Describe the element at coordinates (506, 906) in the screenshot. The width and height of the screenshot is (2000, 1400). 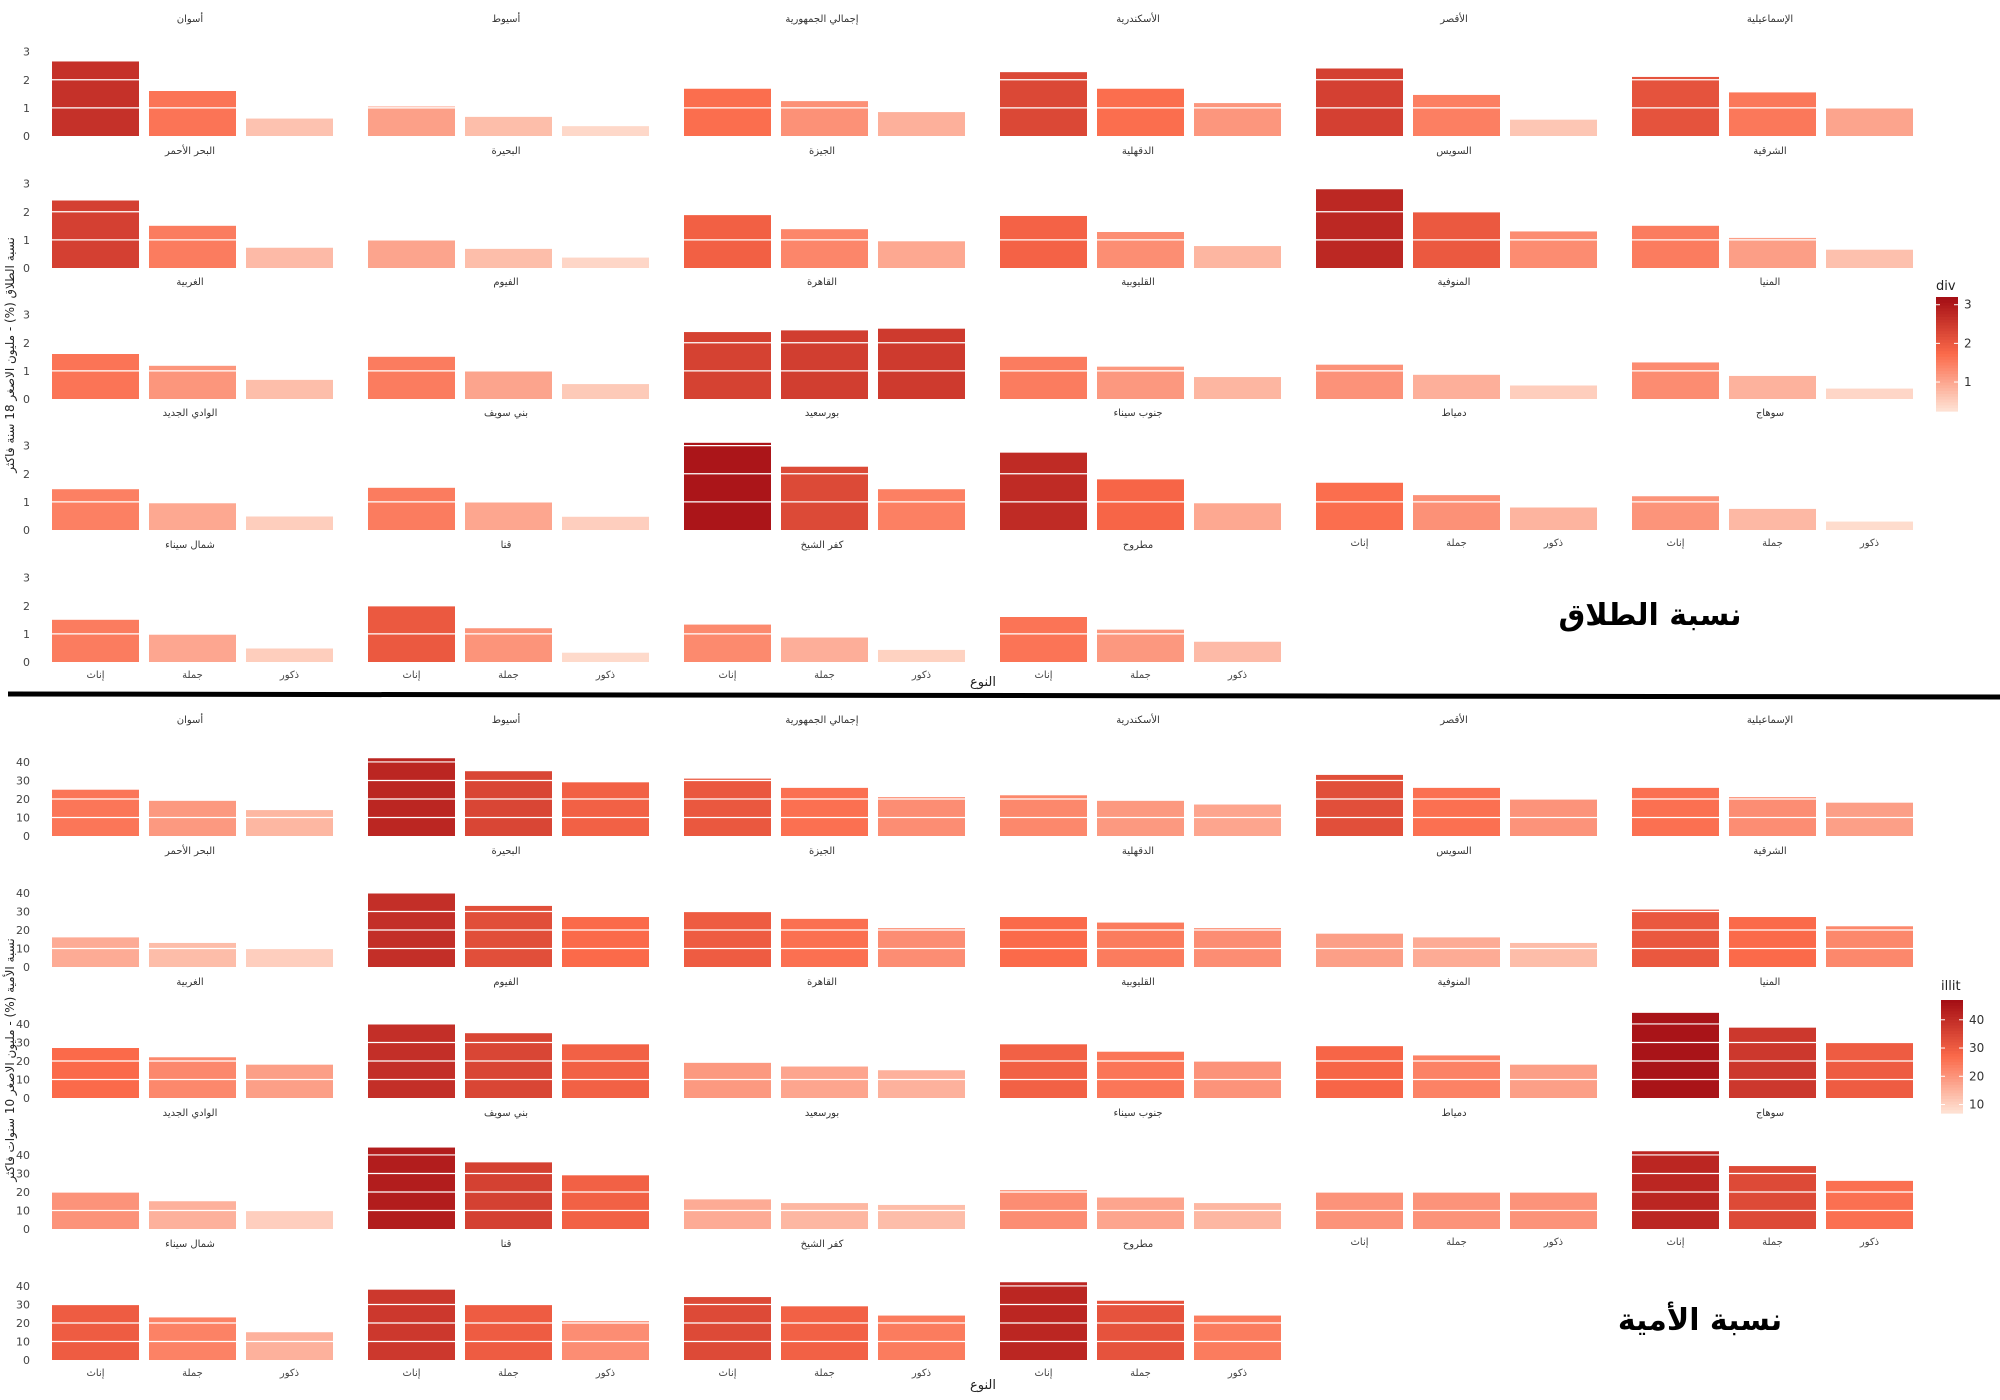
I see `facet-panel: البحيرة` at that location.